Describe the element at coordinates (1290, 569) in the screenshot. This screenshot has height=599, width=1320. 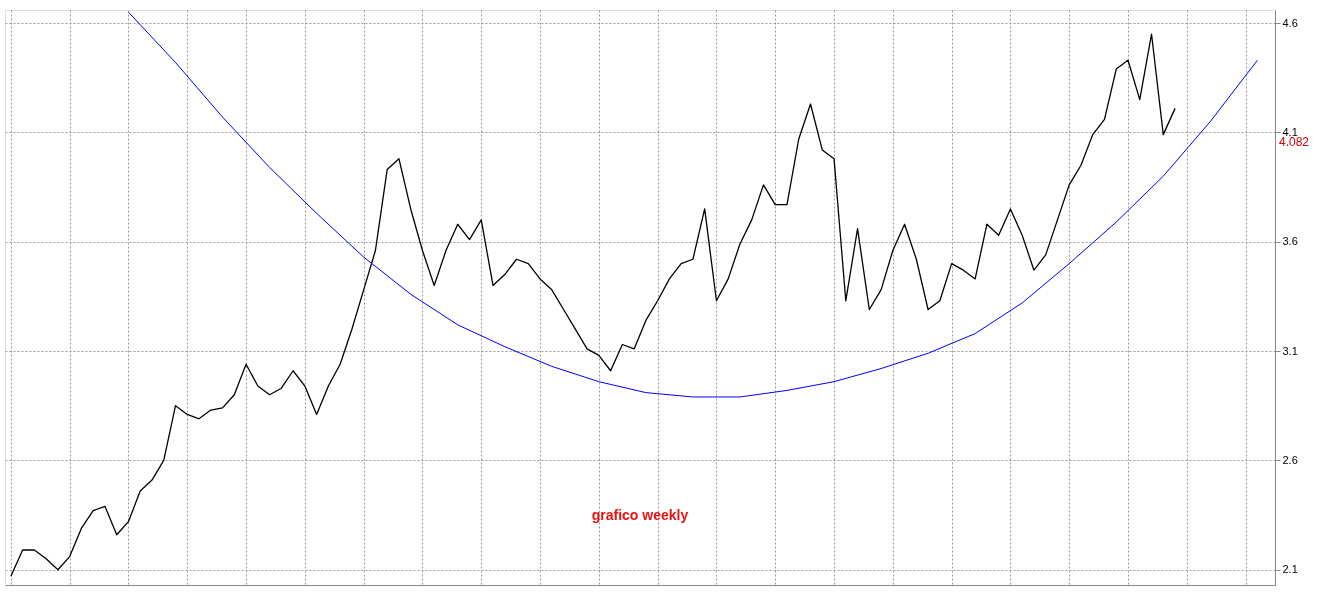
I see `y-tick-label: 2.1` at that location.